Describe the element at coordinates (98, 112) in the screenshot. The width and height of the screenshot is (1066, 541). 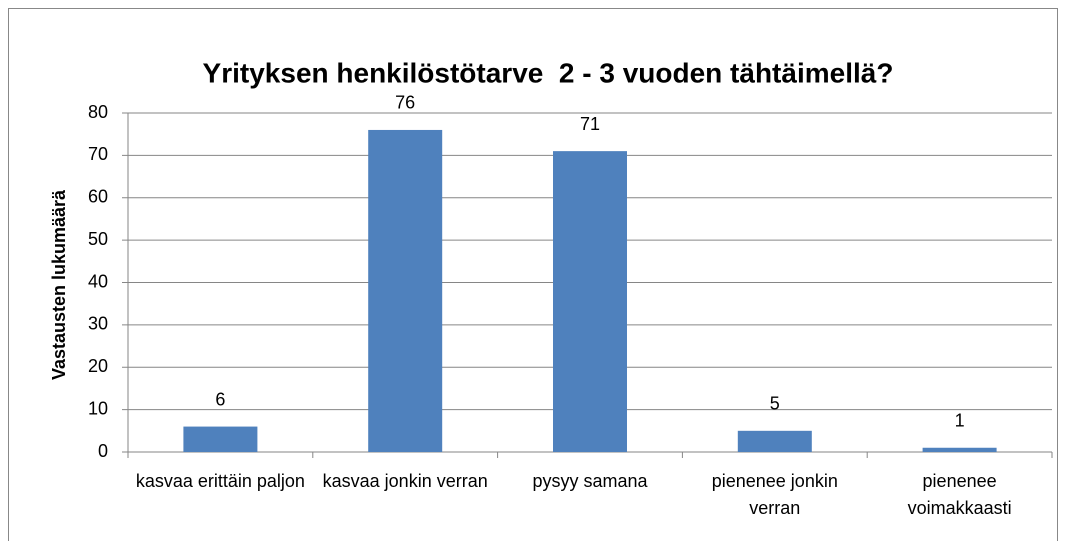
I see `y-tick-label: 80` at that location.